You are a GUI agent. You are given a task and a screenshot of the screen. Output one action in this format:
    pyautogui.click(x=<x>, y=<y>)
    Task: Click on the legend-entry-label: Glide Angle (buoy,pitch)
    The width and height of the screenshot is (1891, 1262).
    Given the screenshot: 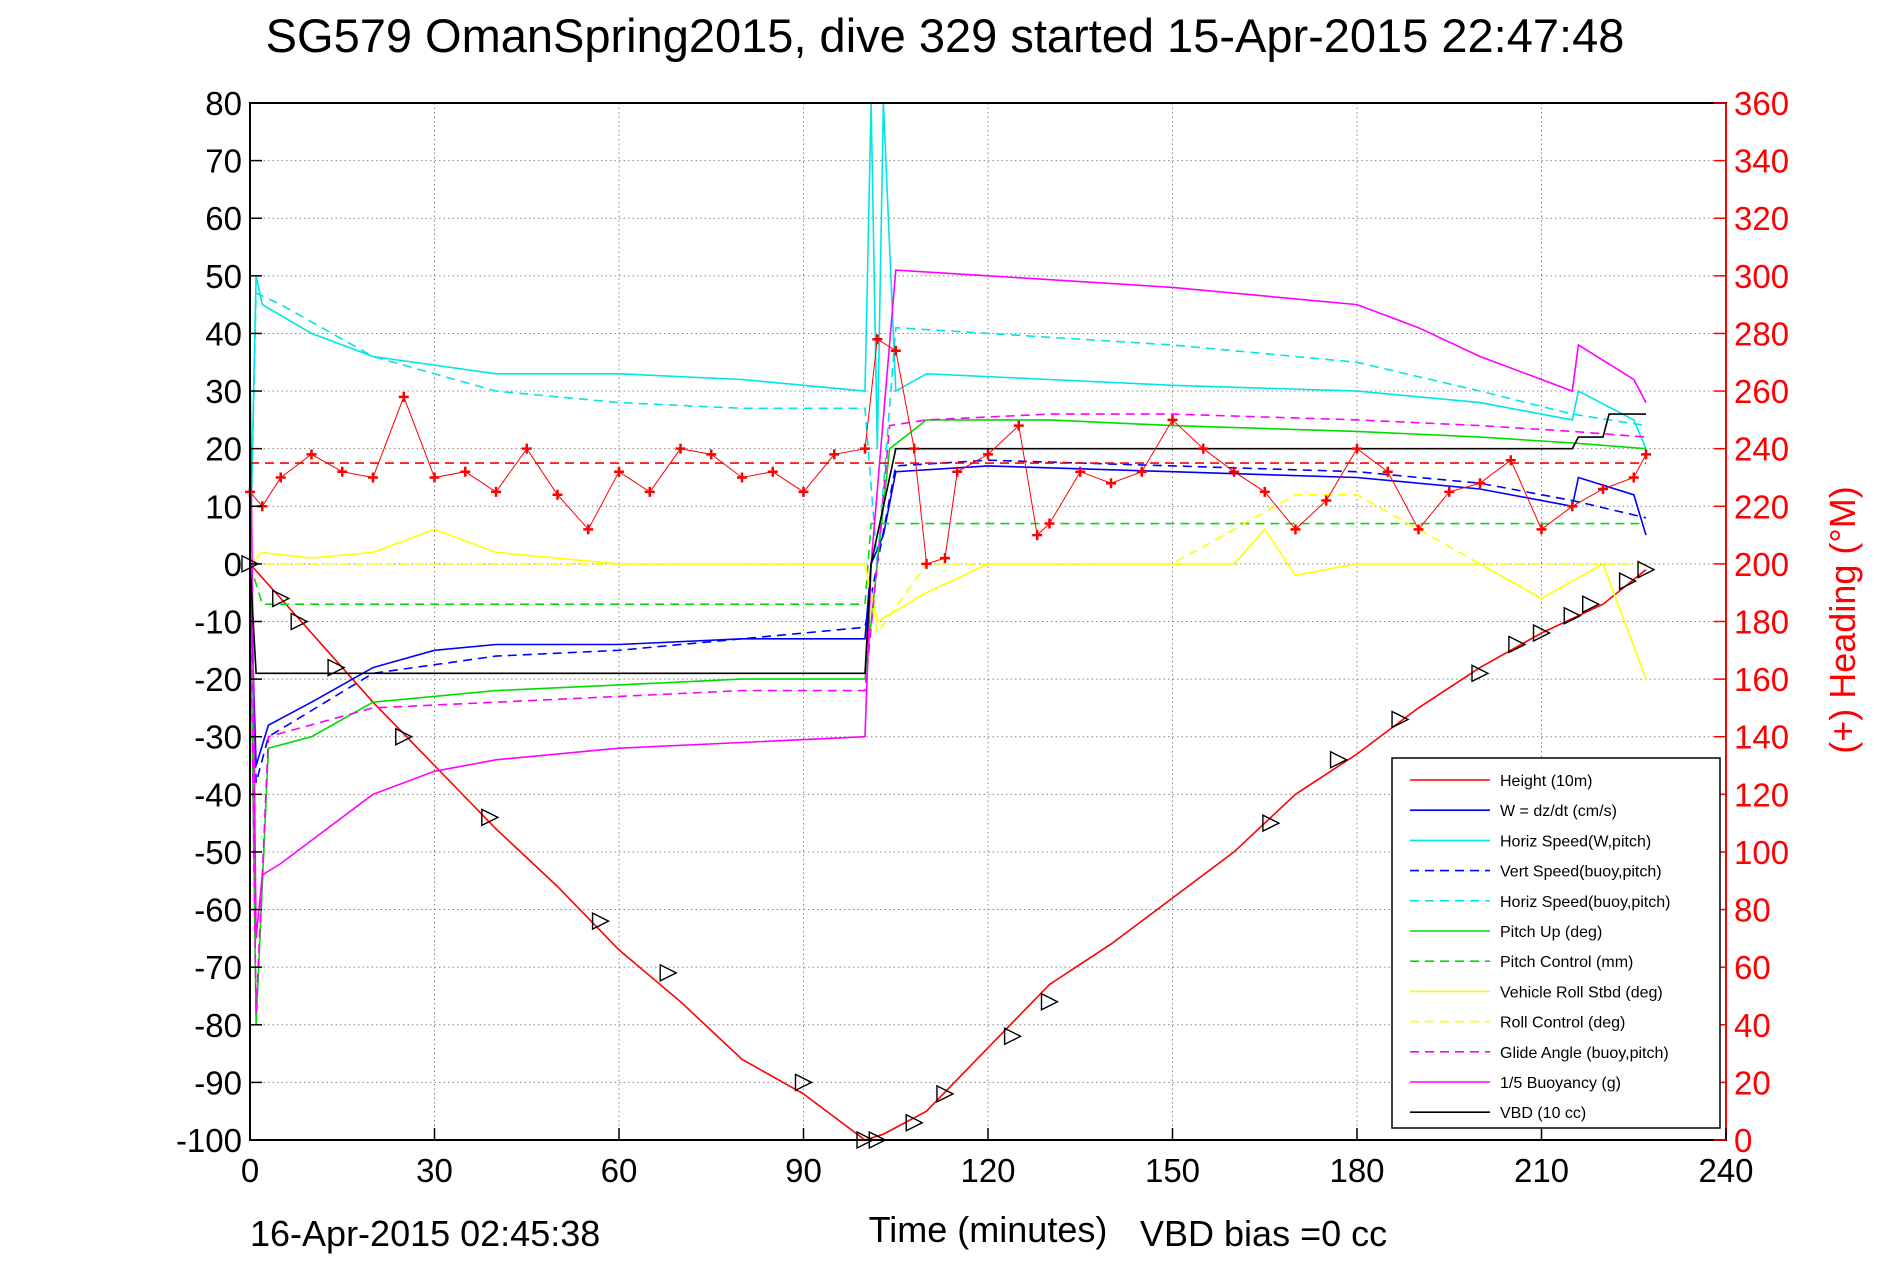 What is the action you would take?
    pyautogui.click(x=1584, y=1053)
    